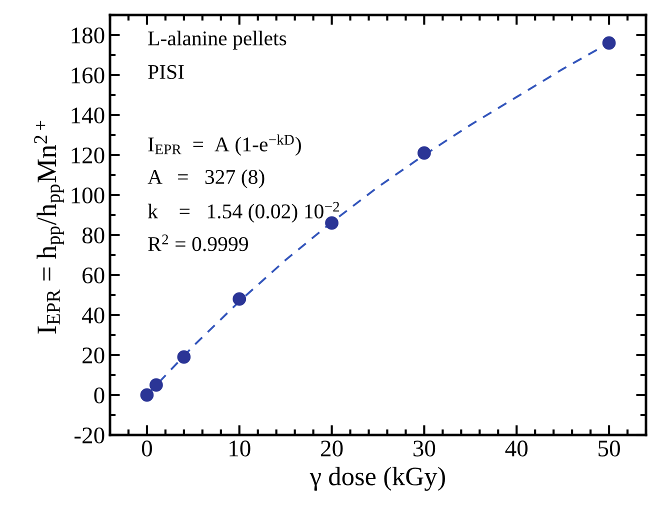 The height and width of the screenshot is (509, 654). Describe the element at coordinates (93, 235) in the screenshot. I see `y-tick-label: 80` at that location.